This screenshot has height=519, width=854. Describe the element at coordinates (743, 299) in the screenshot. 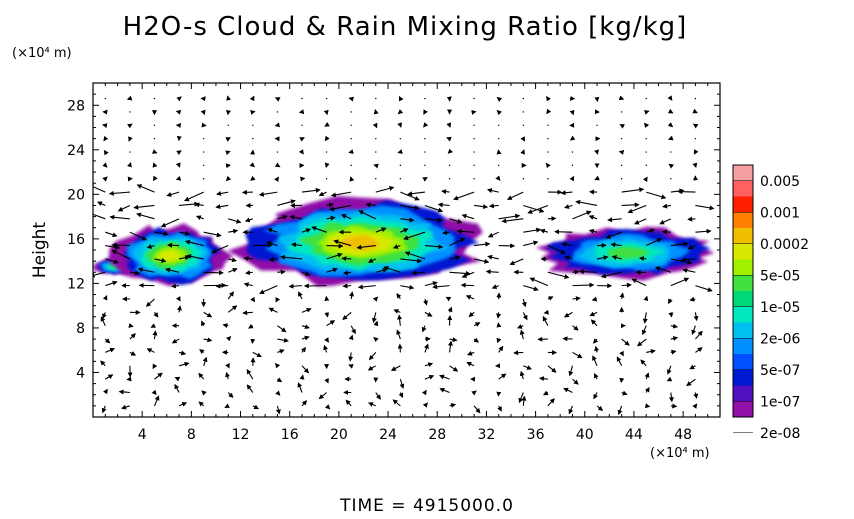

I see `colorbar-swatch` at that location.